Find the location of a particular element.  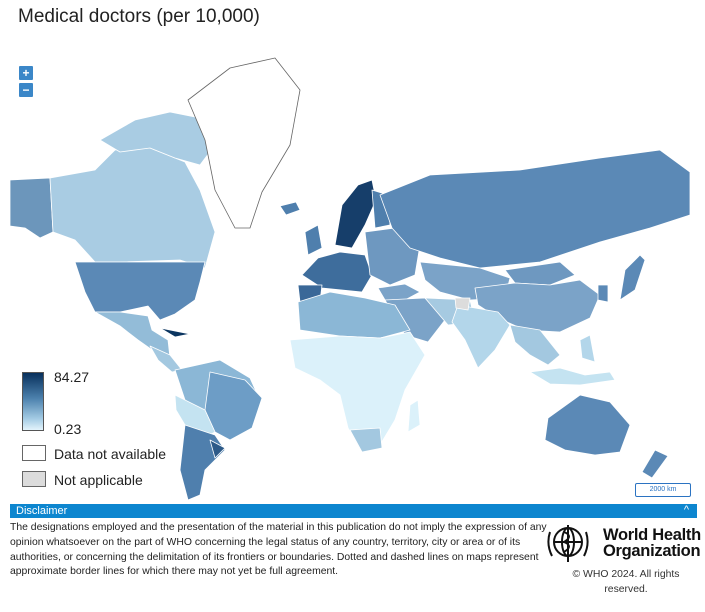

disclaimer-header: Disclaimer ^ is located at coordinates (353, 511).